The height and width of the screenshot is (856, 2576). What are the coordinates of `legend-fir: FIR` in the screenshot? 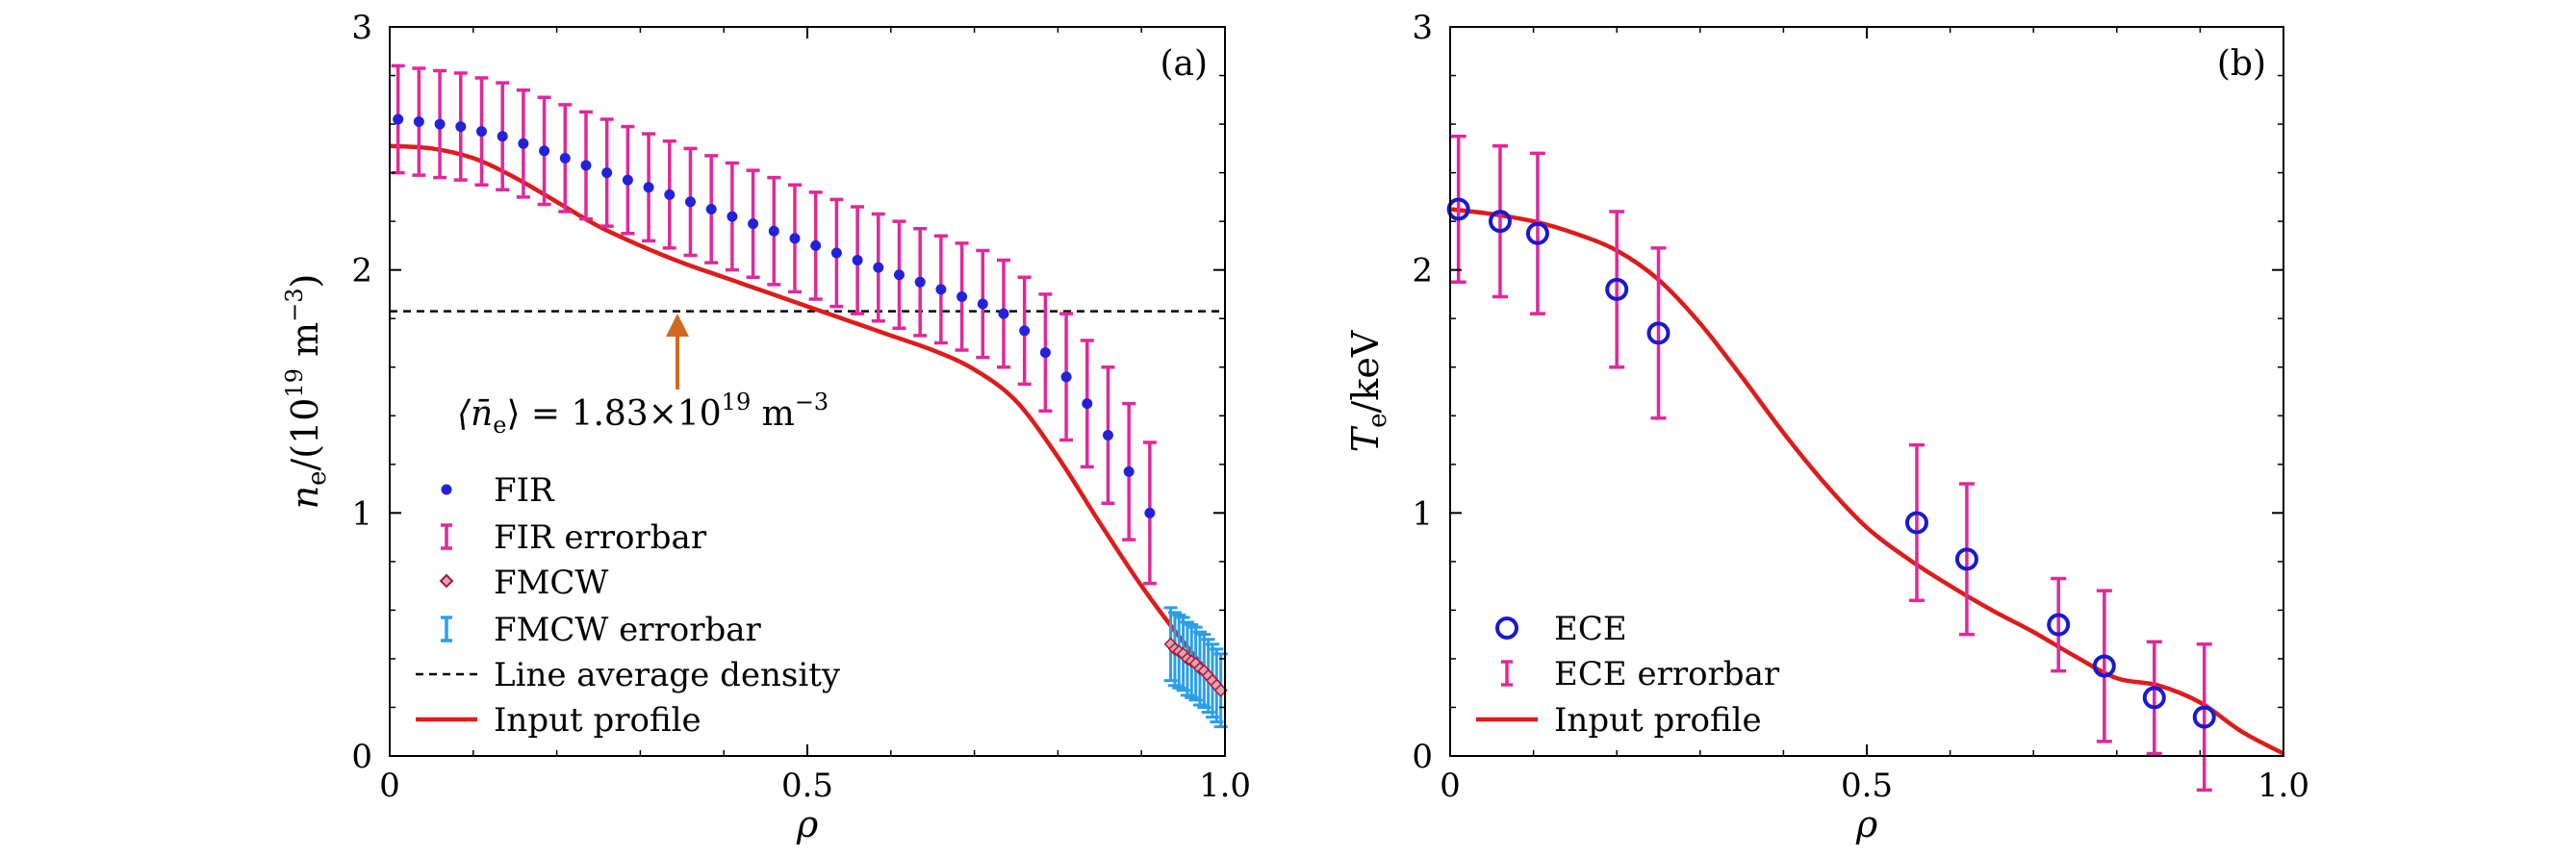 It's located at (498, 490).